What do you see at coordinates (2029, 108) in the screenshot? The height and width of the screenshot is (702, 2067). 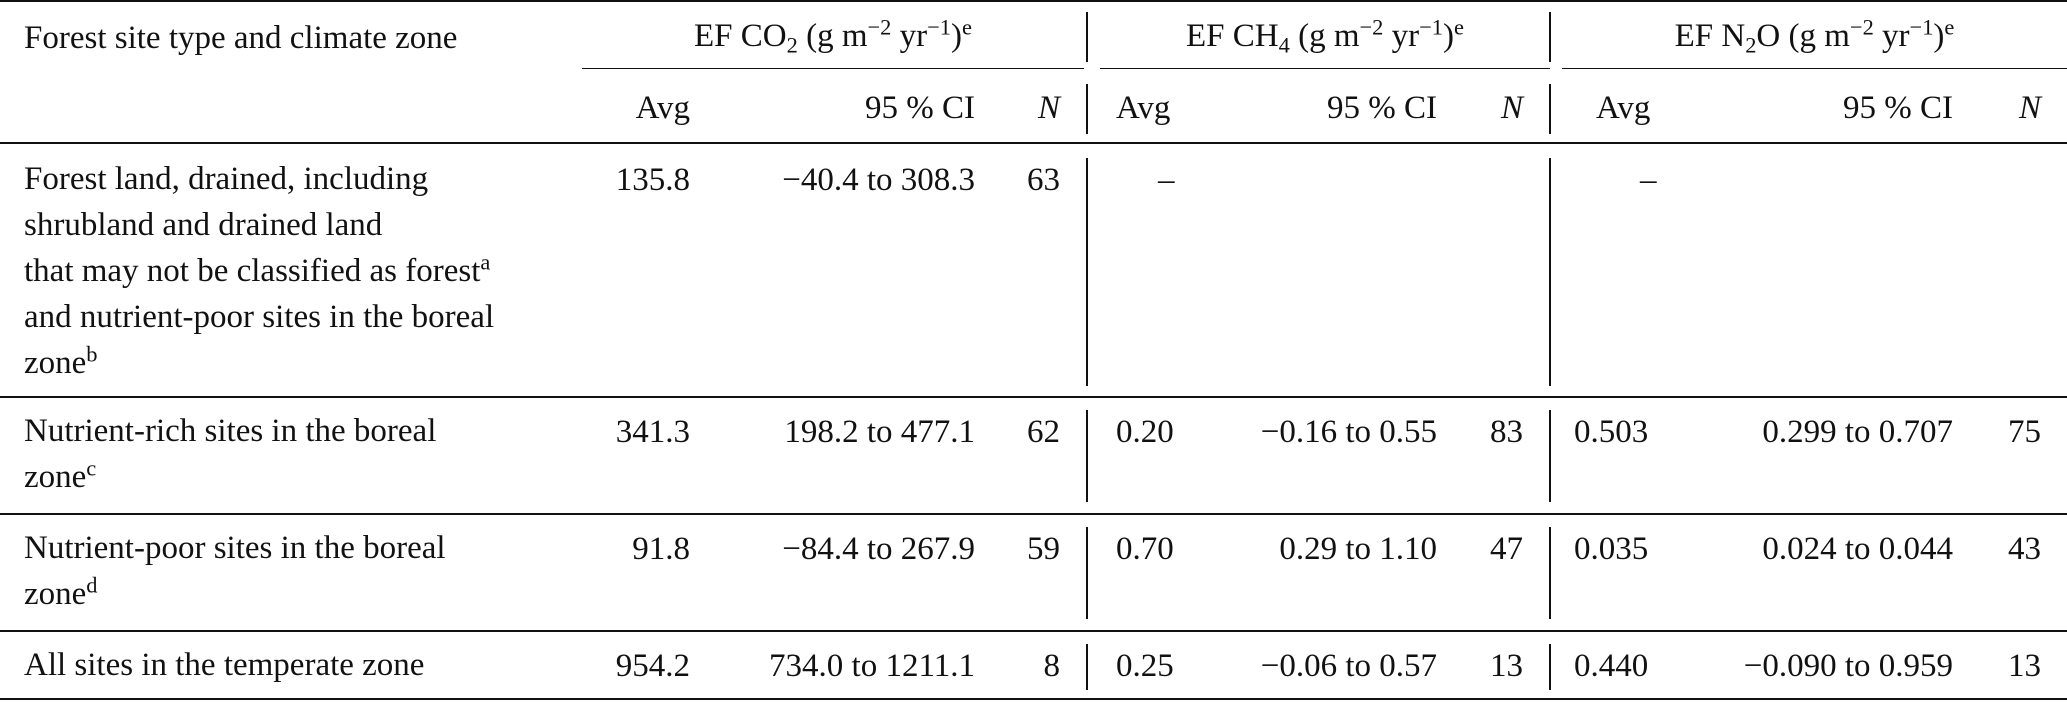 I see `subheader-n2o-n: N` at bounding box center [2029, 108].